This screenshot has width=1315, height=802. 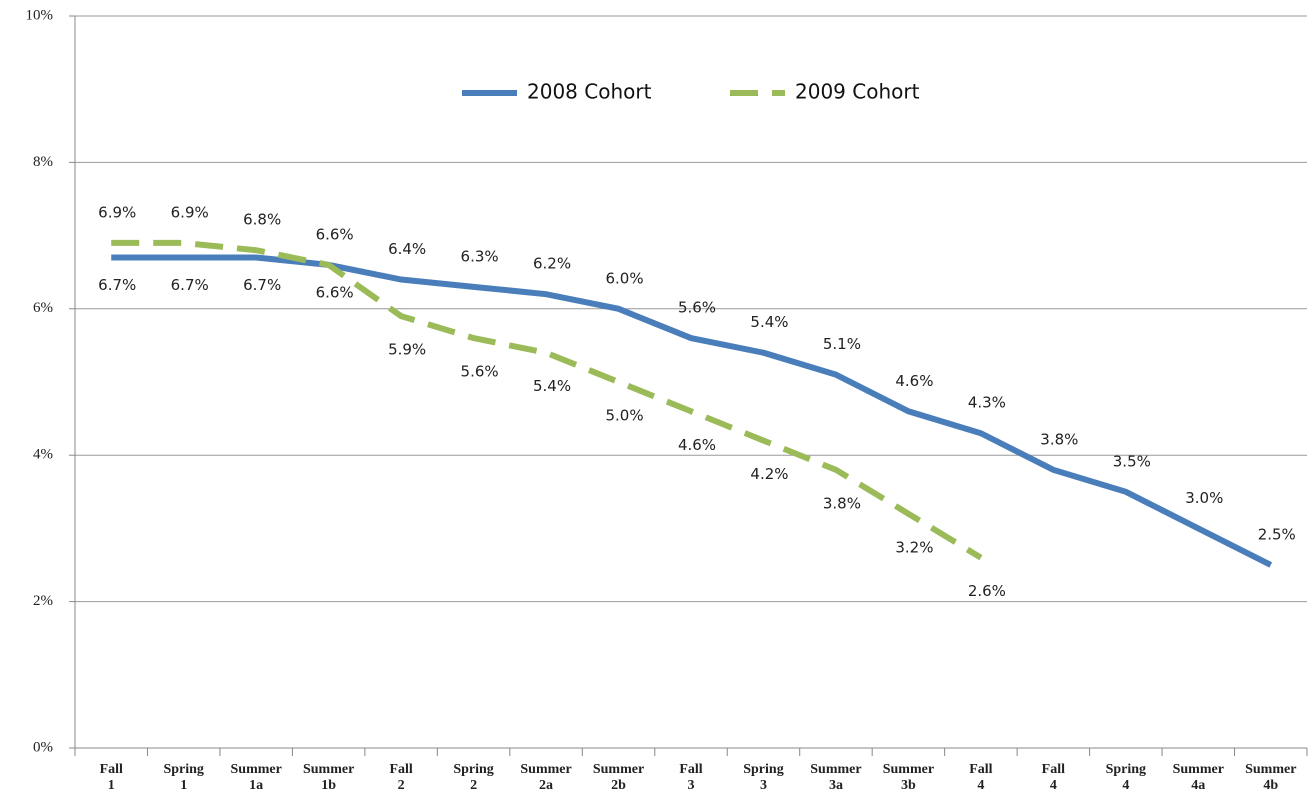 What do you see at coordinates (836, 777) in the screenshot?
I see `x-tick-label: Summer 3a` at bounding box center [836, 777].